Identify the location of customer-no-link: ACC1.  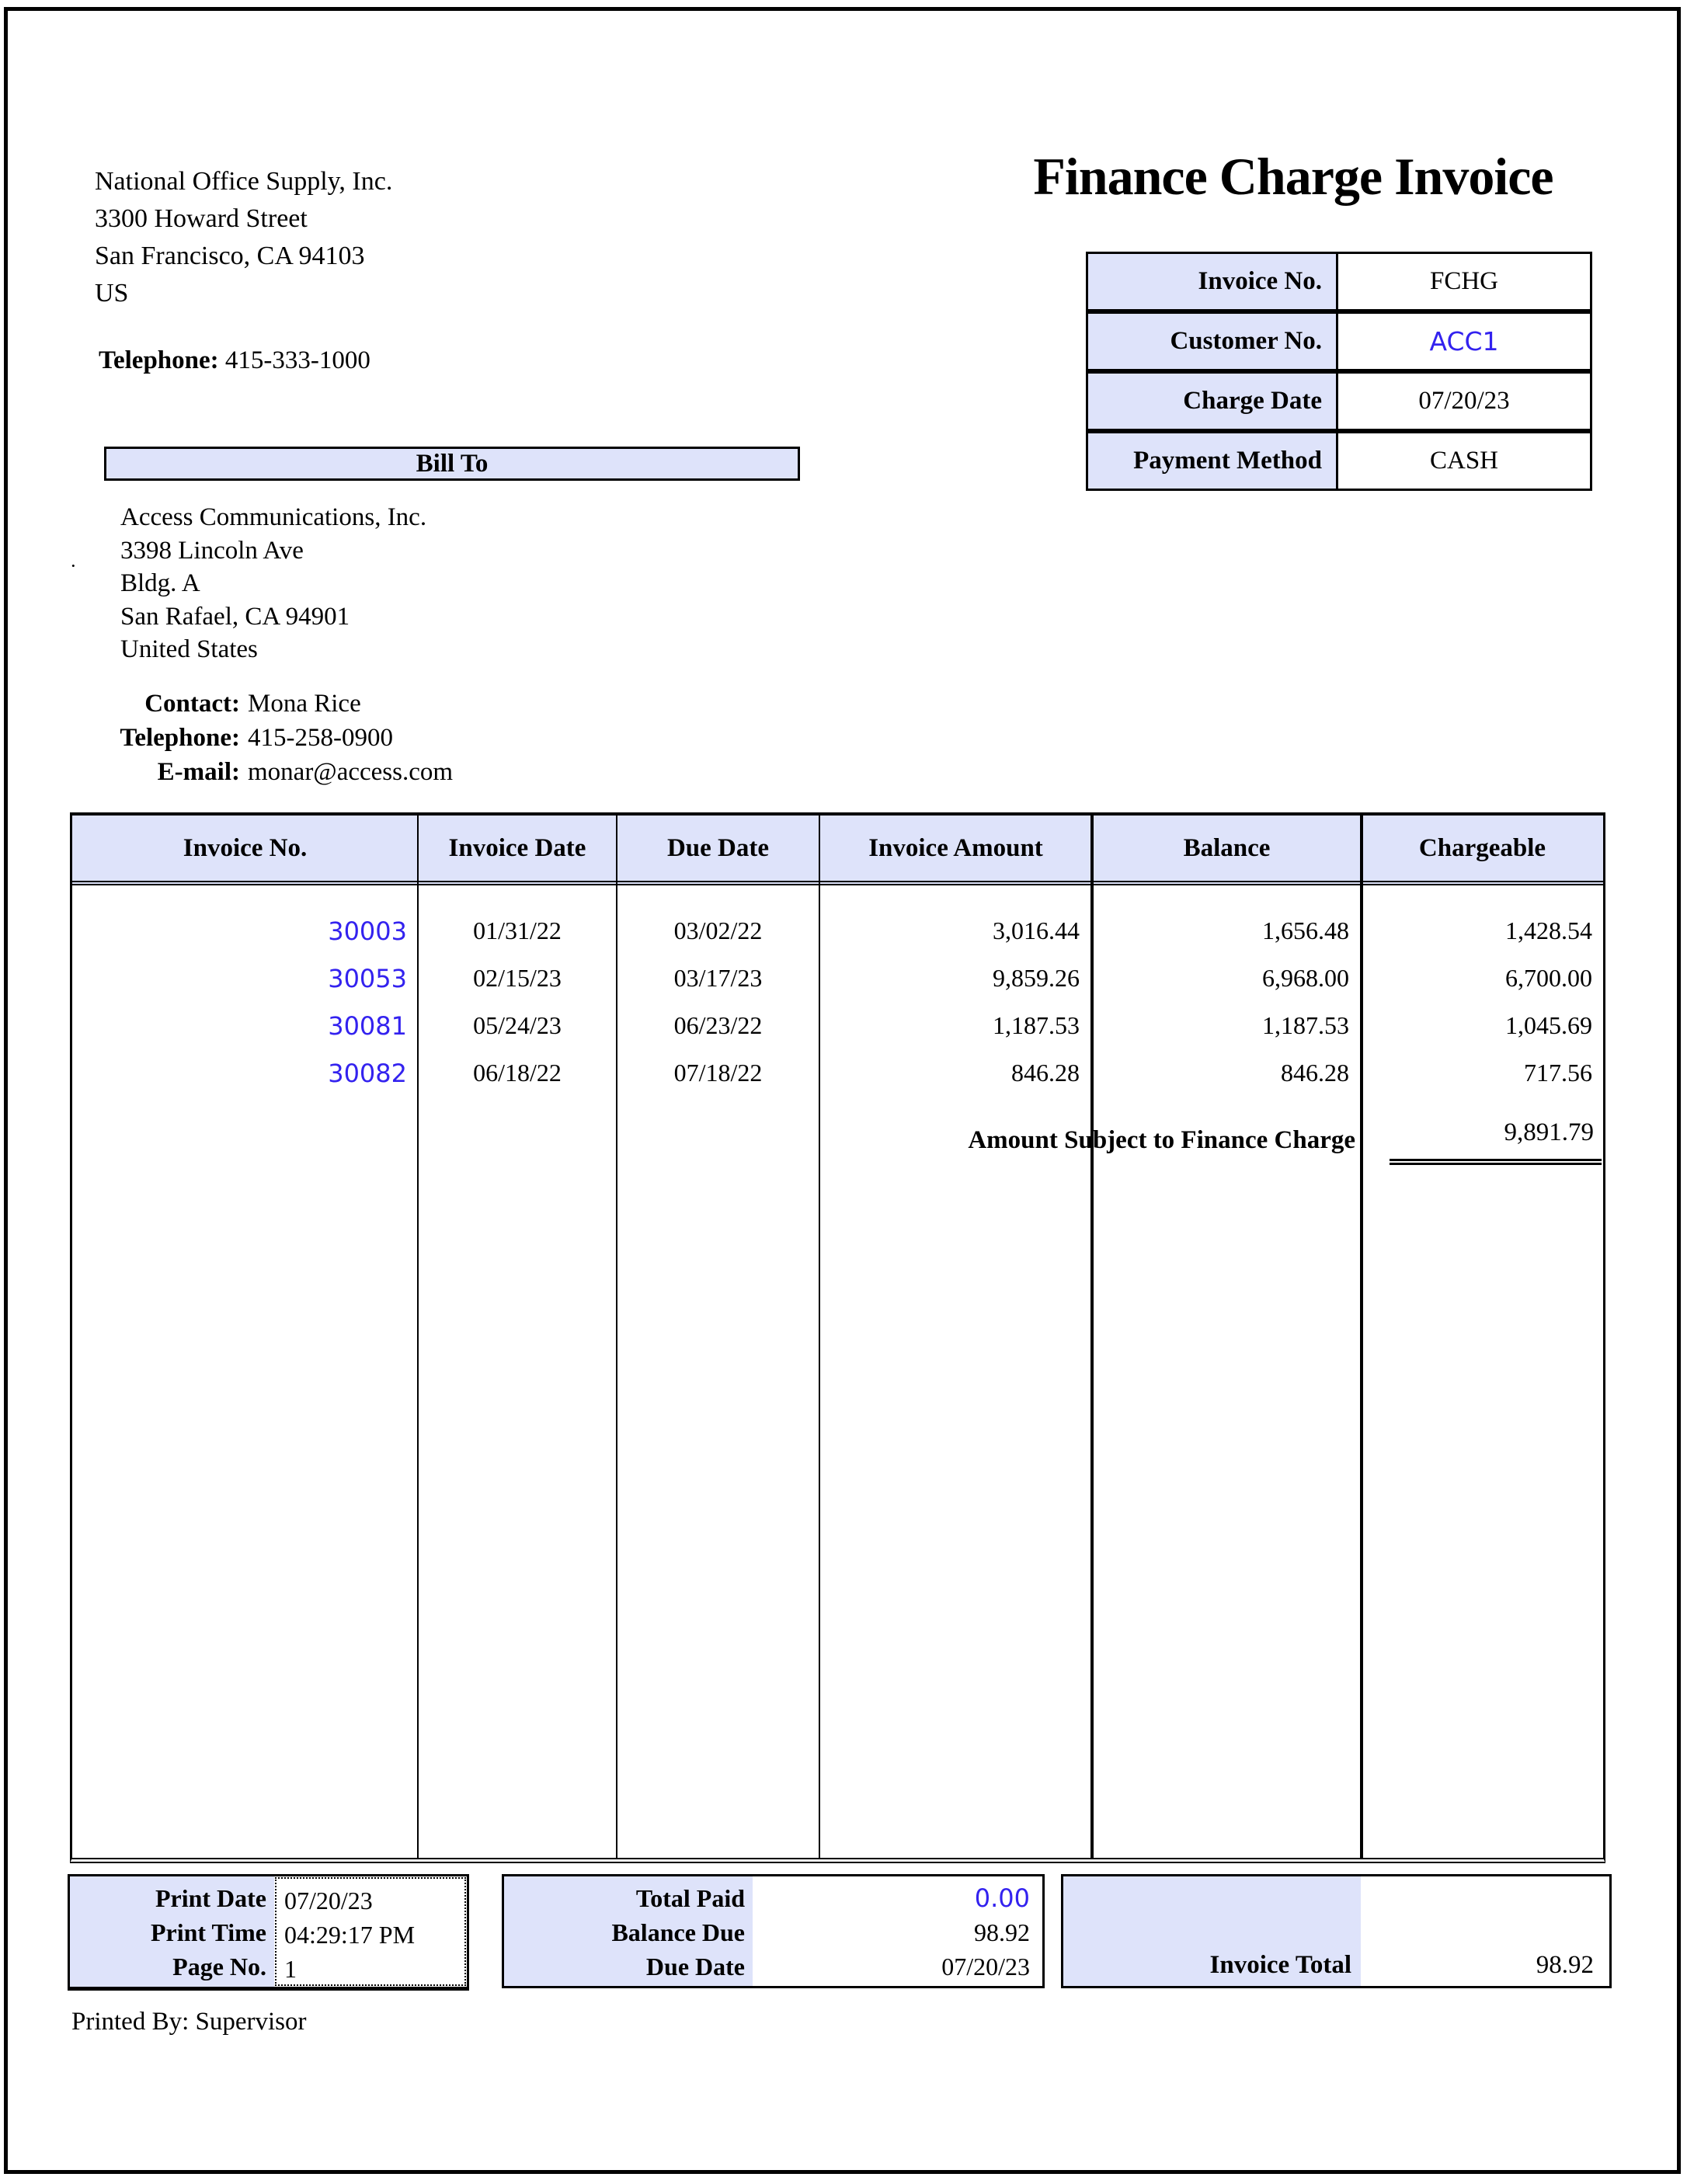
(1464, 341).